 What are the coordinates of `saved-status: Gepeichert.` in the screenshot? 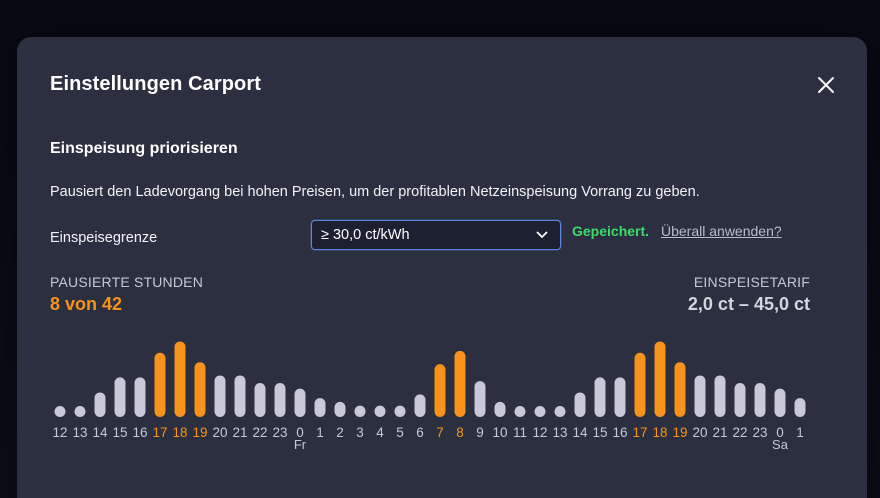 It's located at (611, 231).